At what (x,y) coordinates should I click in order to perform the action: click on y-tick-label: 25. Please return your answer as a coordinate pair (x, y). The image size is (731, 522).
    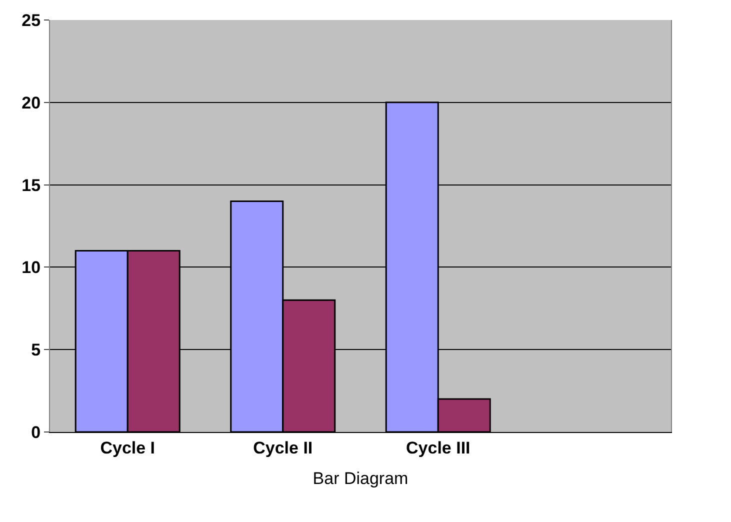
    Looking at the image, I should click on (31, 20).